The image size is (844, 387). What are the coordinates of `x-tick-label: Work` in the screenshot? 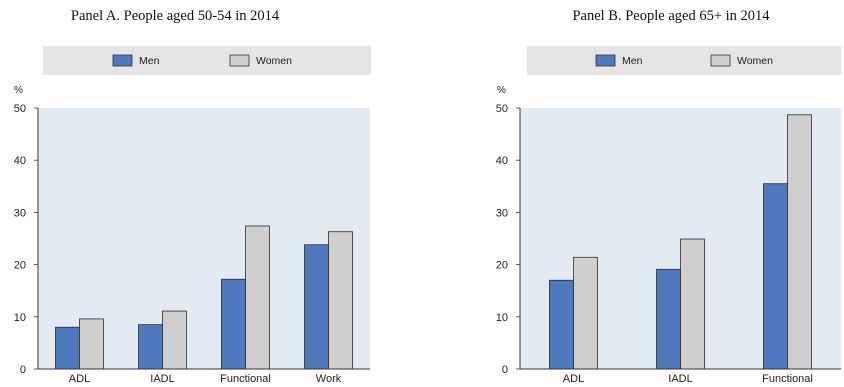 It's located at (329, 379).